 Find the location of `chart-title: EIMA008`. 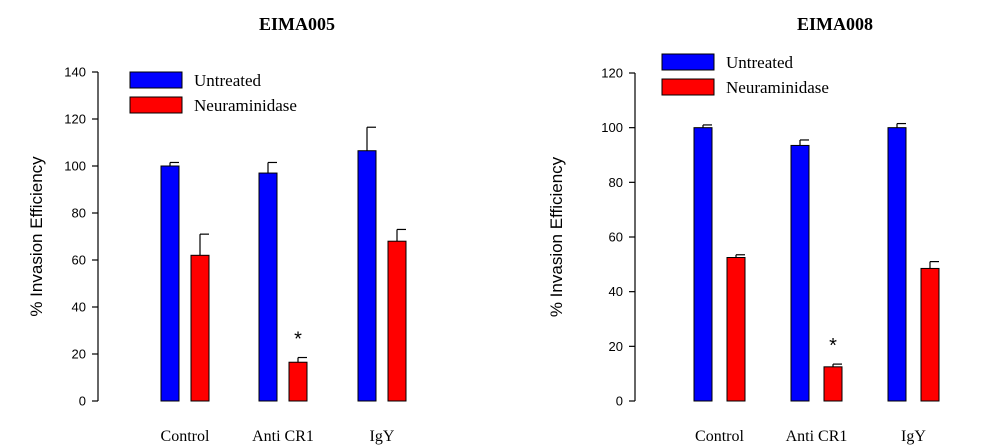

chart-title: EIMA008 is located at coordinates (835, 24).